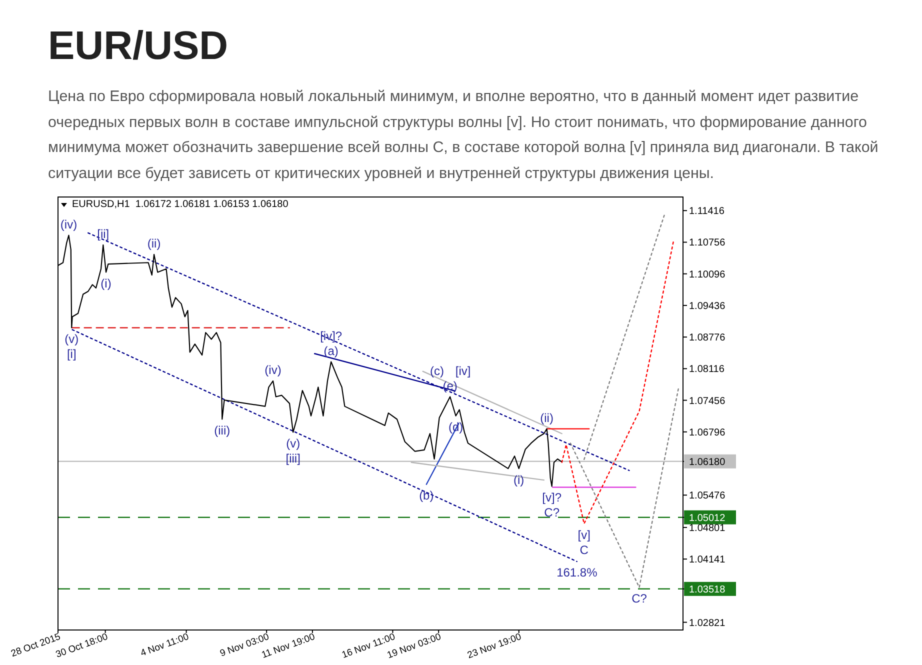 This screenshot has height=665, width=922. What do you see at coordinates (707, 306) in the screenshot?
I see `y-tick-label: 1.09436` at bounding box center [707, 306].